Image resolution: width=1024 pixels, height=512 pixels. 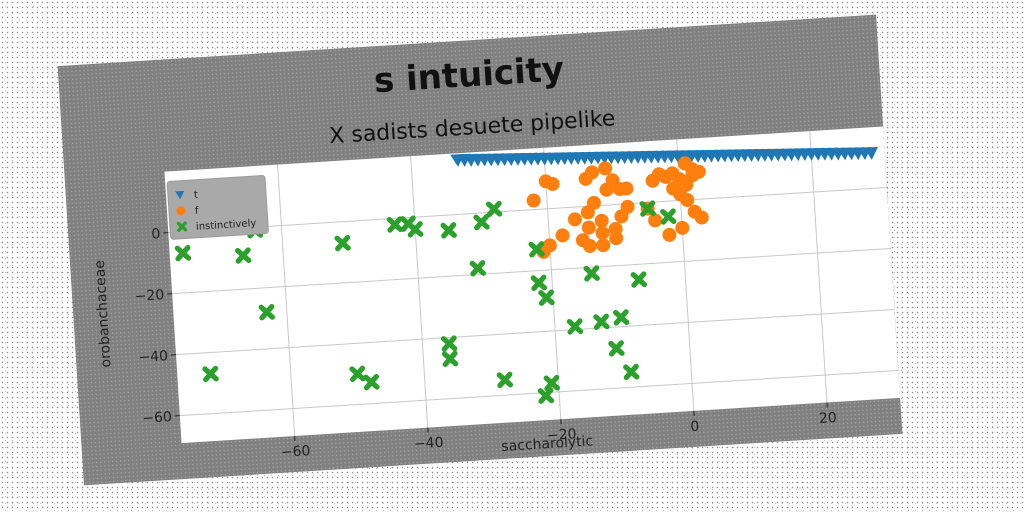 What do you see at coordinates (197, 211) in the screenshot?
I see `legend-label: f` at bounding box center [197, 211].